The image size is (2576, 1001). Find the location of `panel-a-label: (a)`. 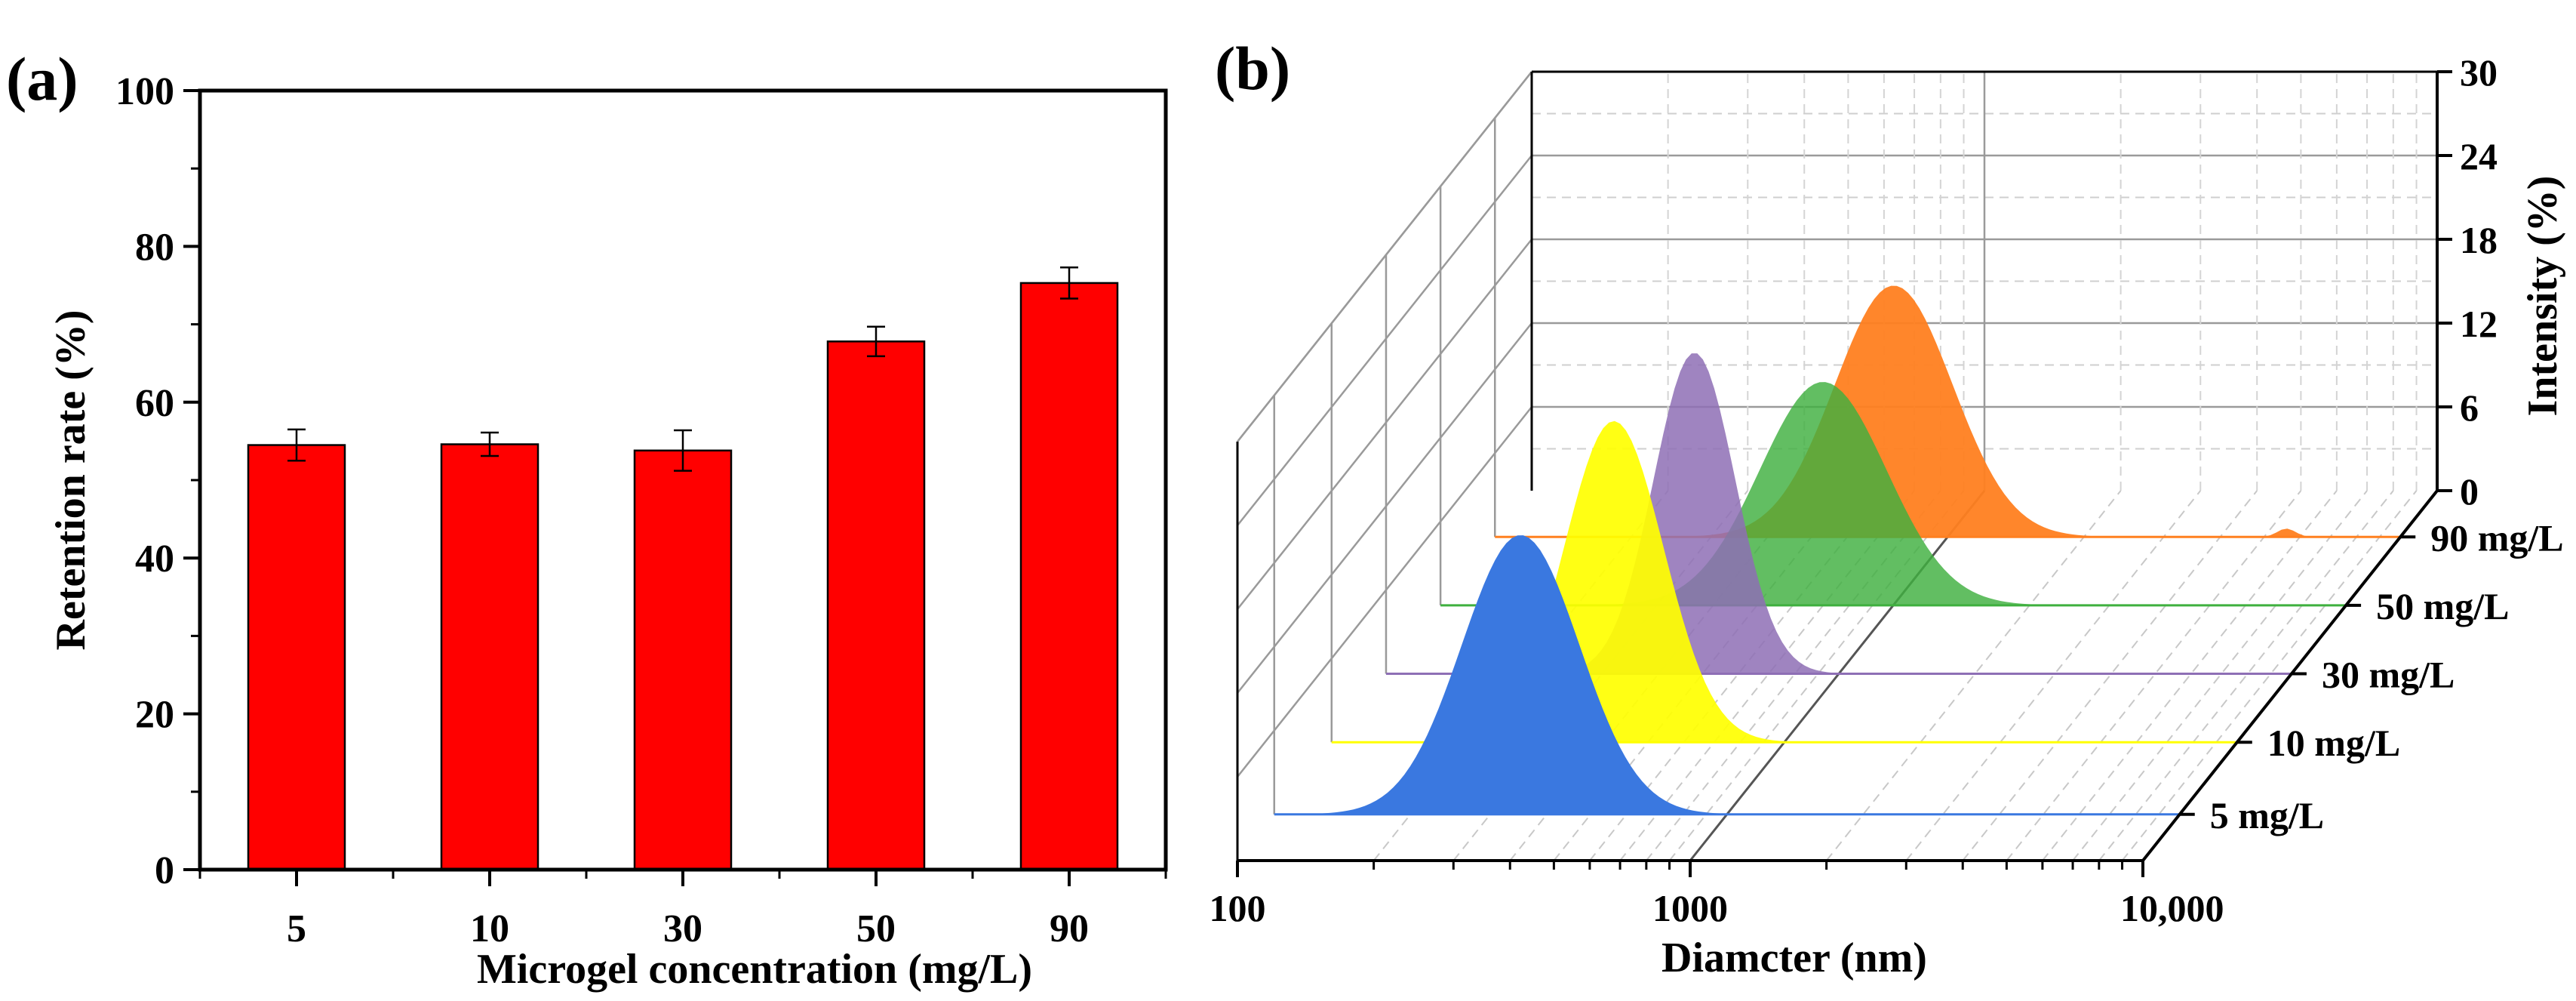

panel-a-label: (a) is located at coordinates (42, 79).